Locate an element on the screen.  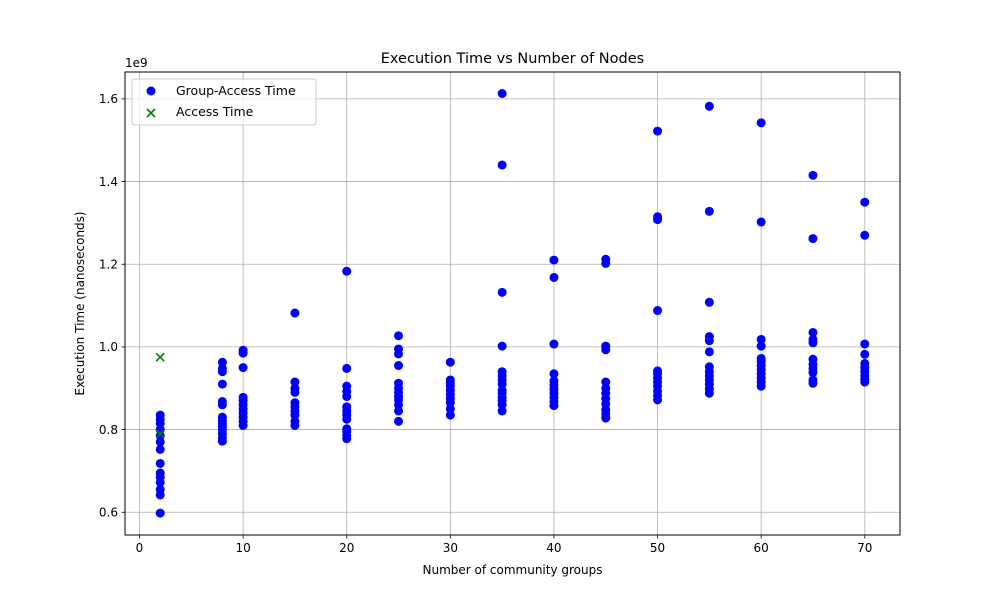
chart-title: Execution Time vs Number of Nodes is located at coordinates (512, 59).